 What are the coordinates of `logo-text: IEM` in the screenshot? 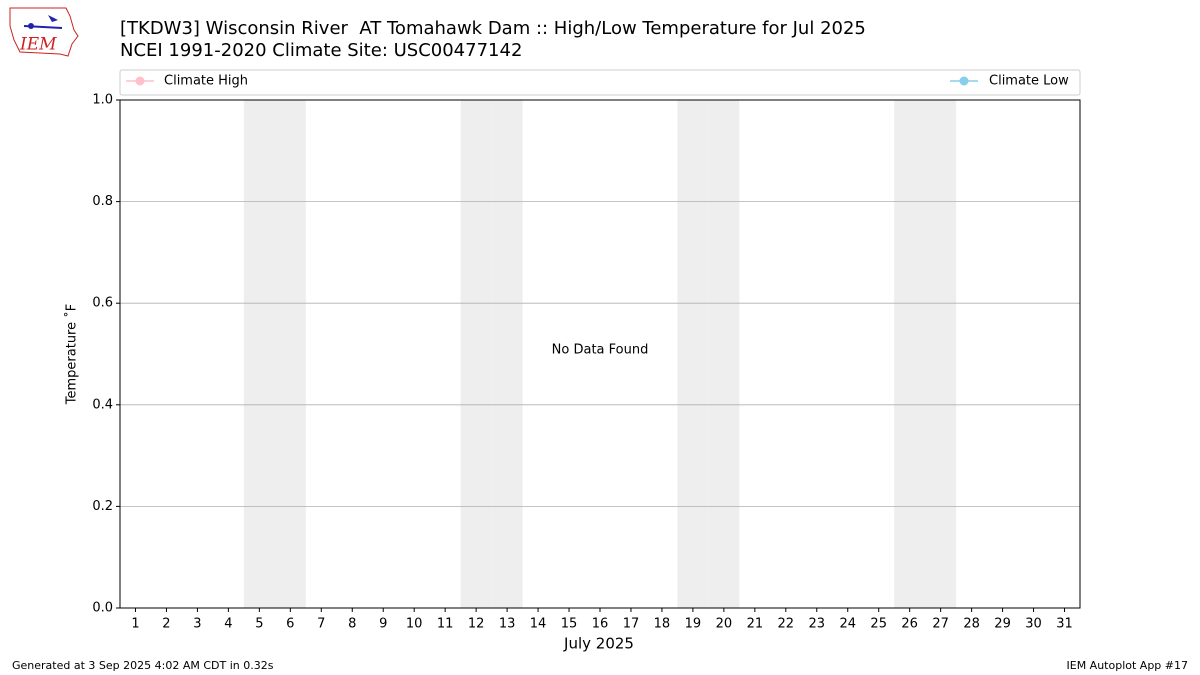 It's located at (38, 45).